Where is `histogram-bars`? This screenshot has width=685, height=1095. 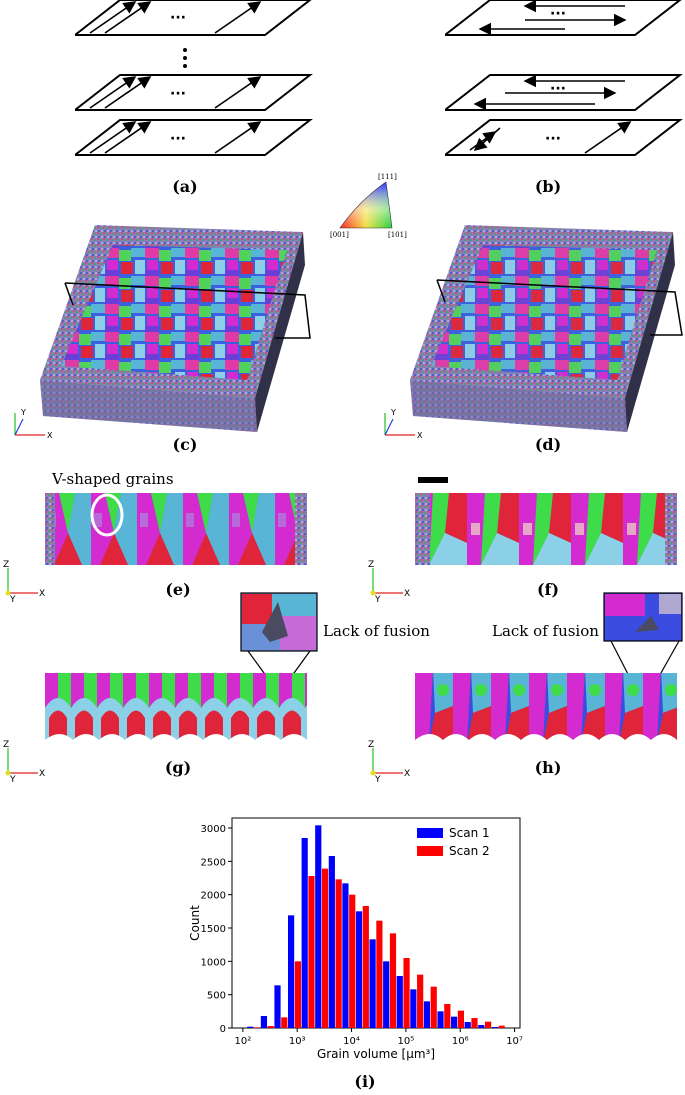
histogram-bars is located at coordinates (376, 926).